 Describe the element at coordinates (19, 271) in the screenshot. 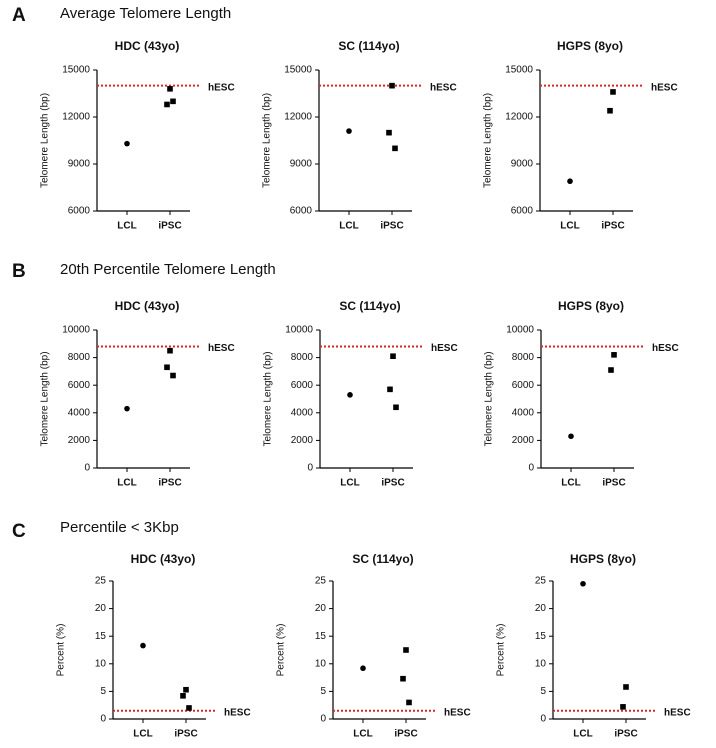

I see `panel-letter: B` at that location.